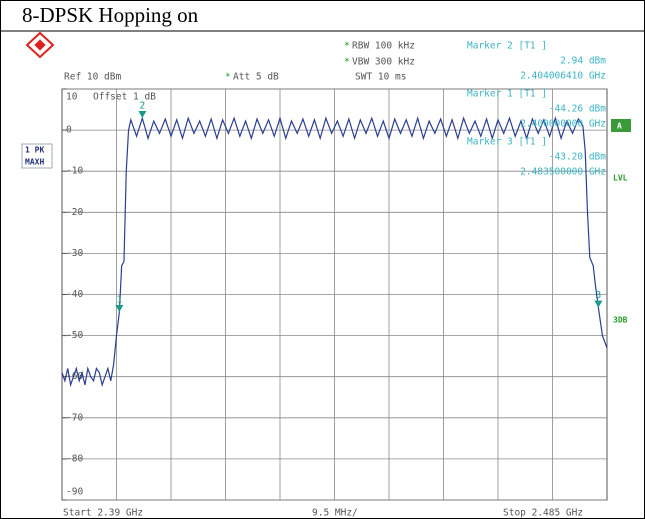  I want to click on side-box, so click(621, 125).